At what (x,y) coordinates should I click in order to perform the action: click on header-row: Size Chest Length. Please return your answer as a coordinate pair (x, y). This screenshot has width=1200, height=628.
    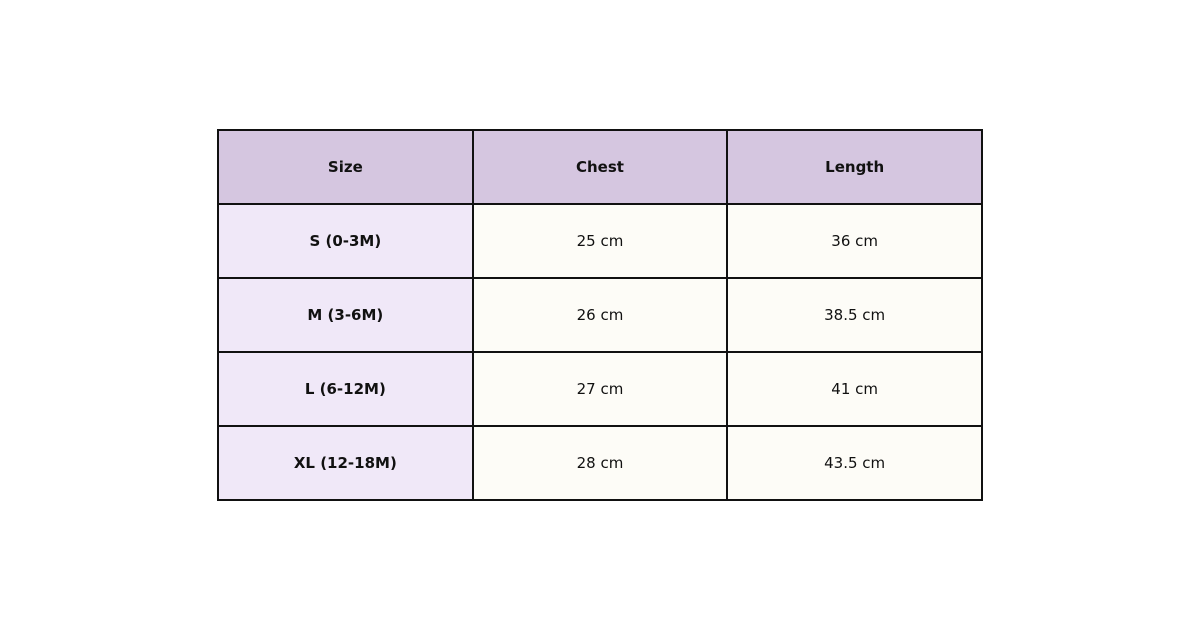
    Looking at the image, I should click on (600, 167).